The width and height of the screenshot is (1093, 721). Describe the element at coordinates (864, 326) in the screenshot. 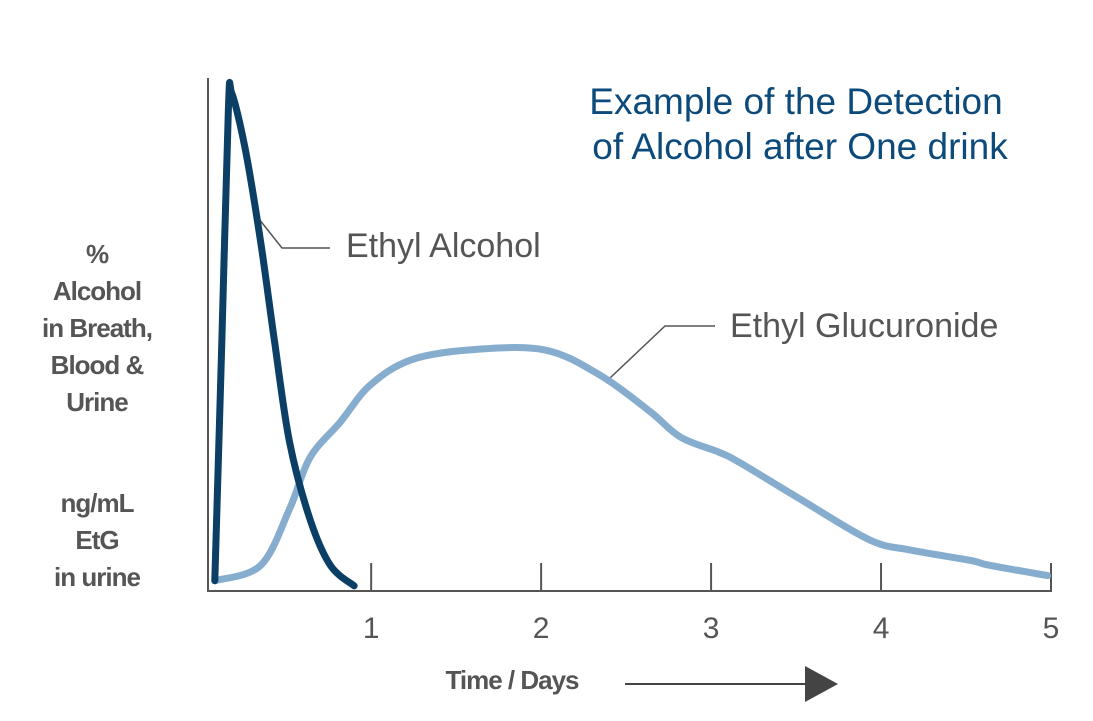

I see `series-annotation: Ethyl Glucuronide` at that location.